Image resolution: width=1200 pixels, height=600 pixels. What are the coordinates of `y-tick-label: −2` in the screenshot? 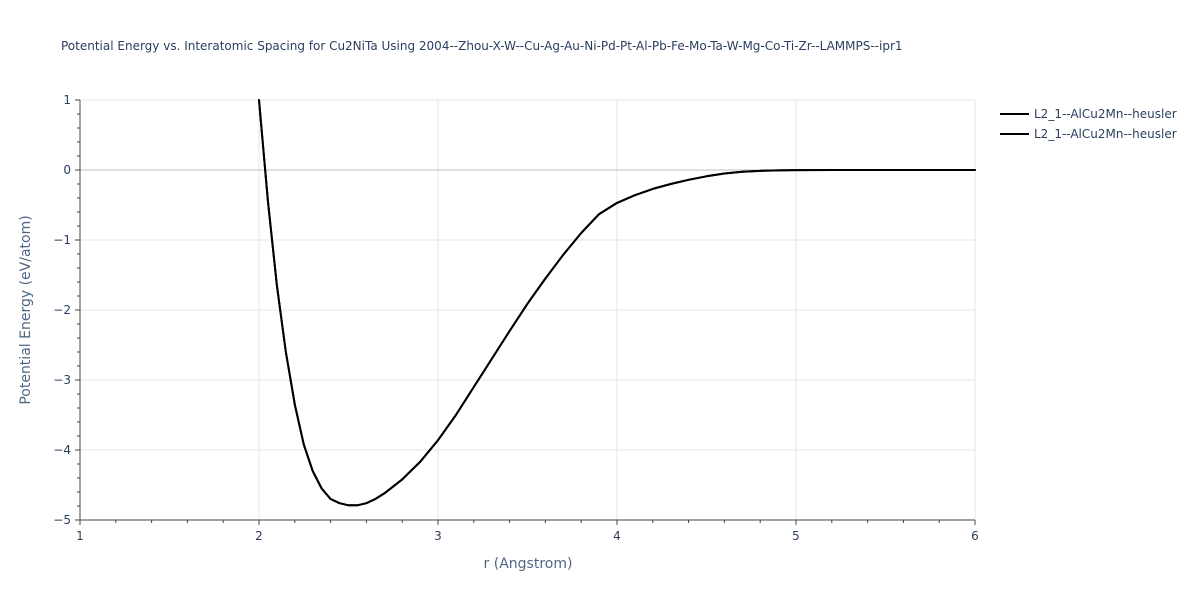 It's located at (62, 310).